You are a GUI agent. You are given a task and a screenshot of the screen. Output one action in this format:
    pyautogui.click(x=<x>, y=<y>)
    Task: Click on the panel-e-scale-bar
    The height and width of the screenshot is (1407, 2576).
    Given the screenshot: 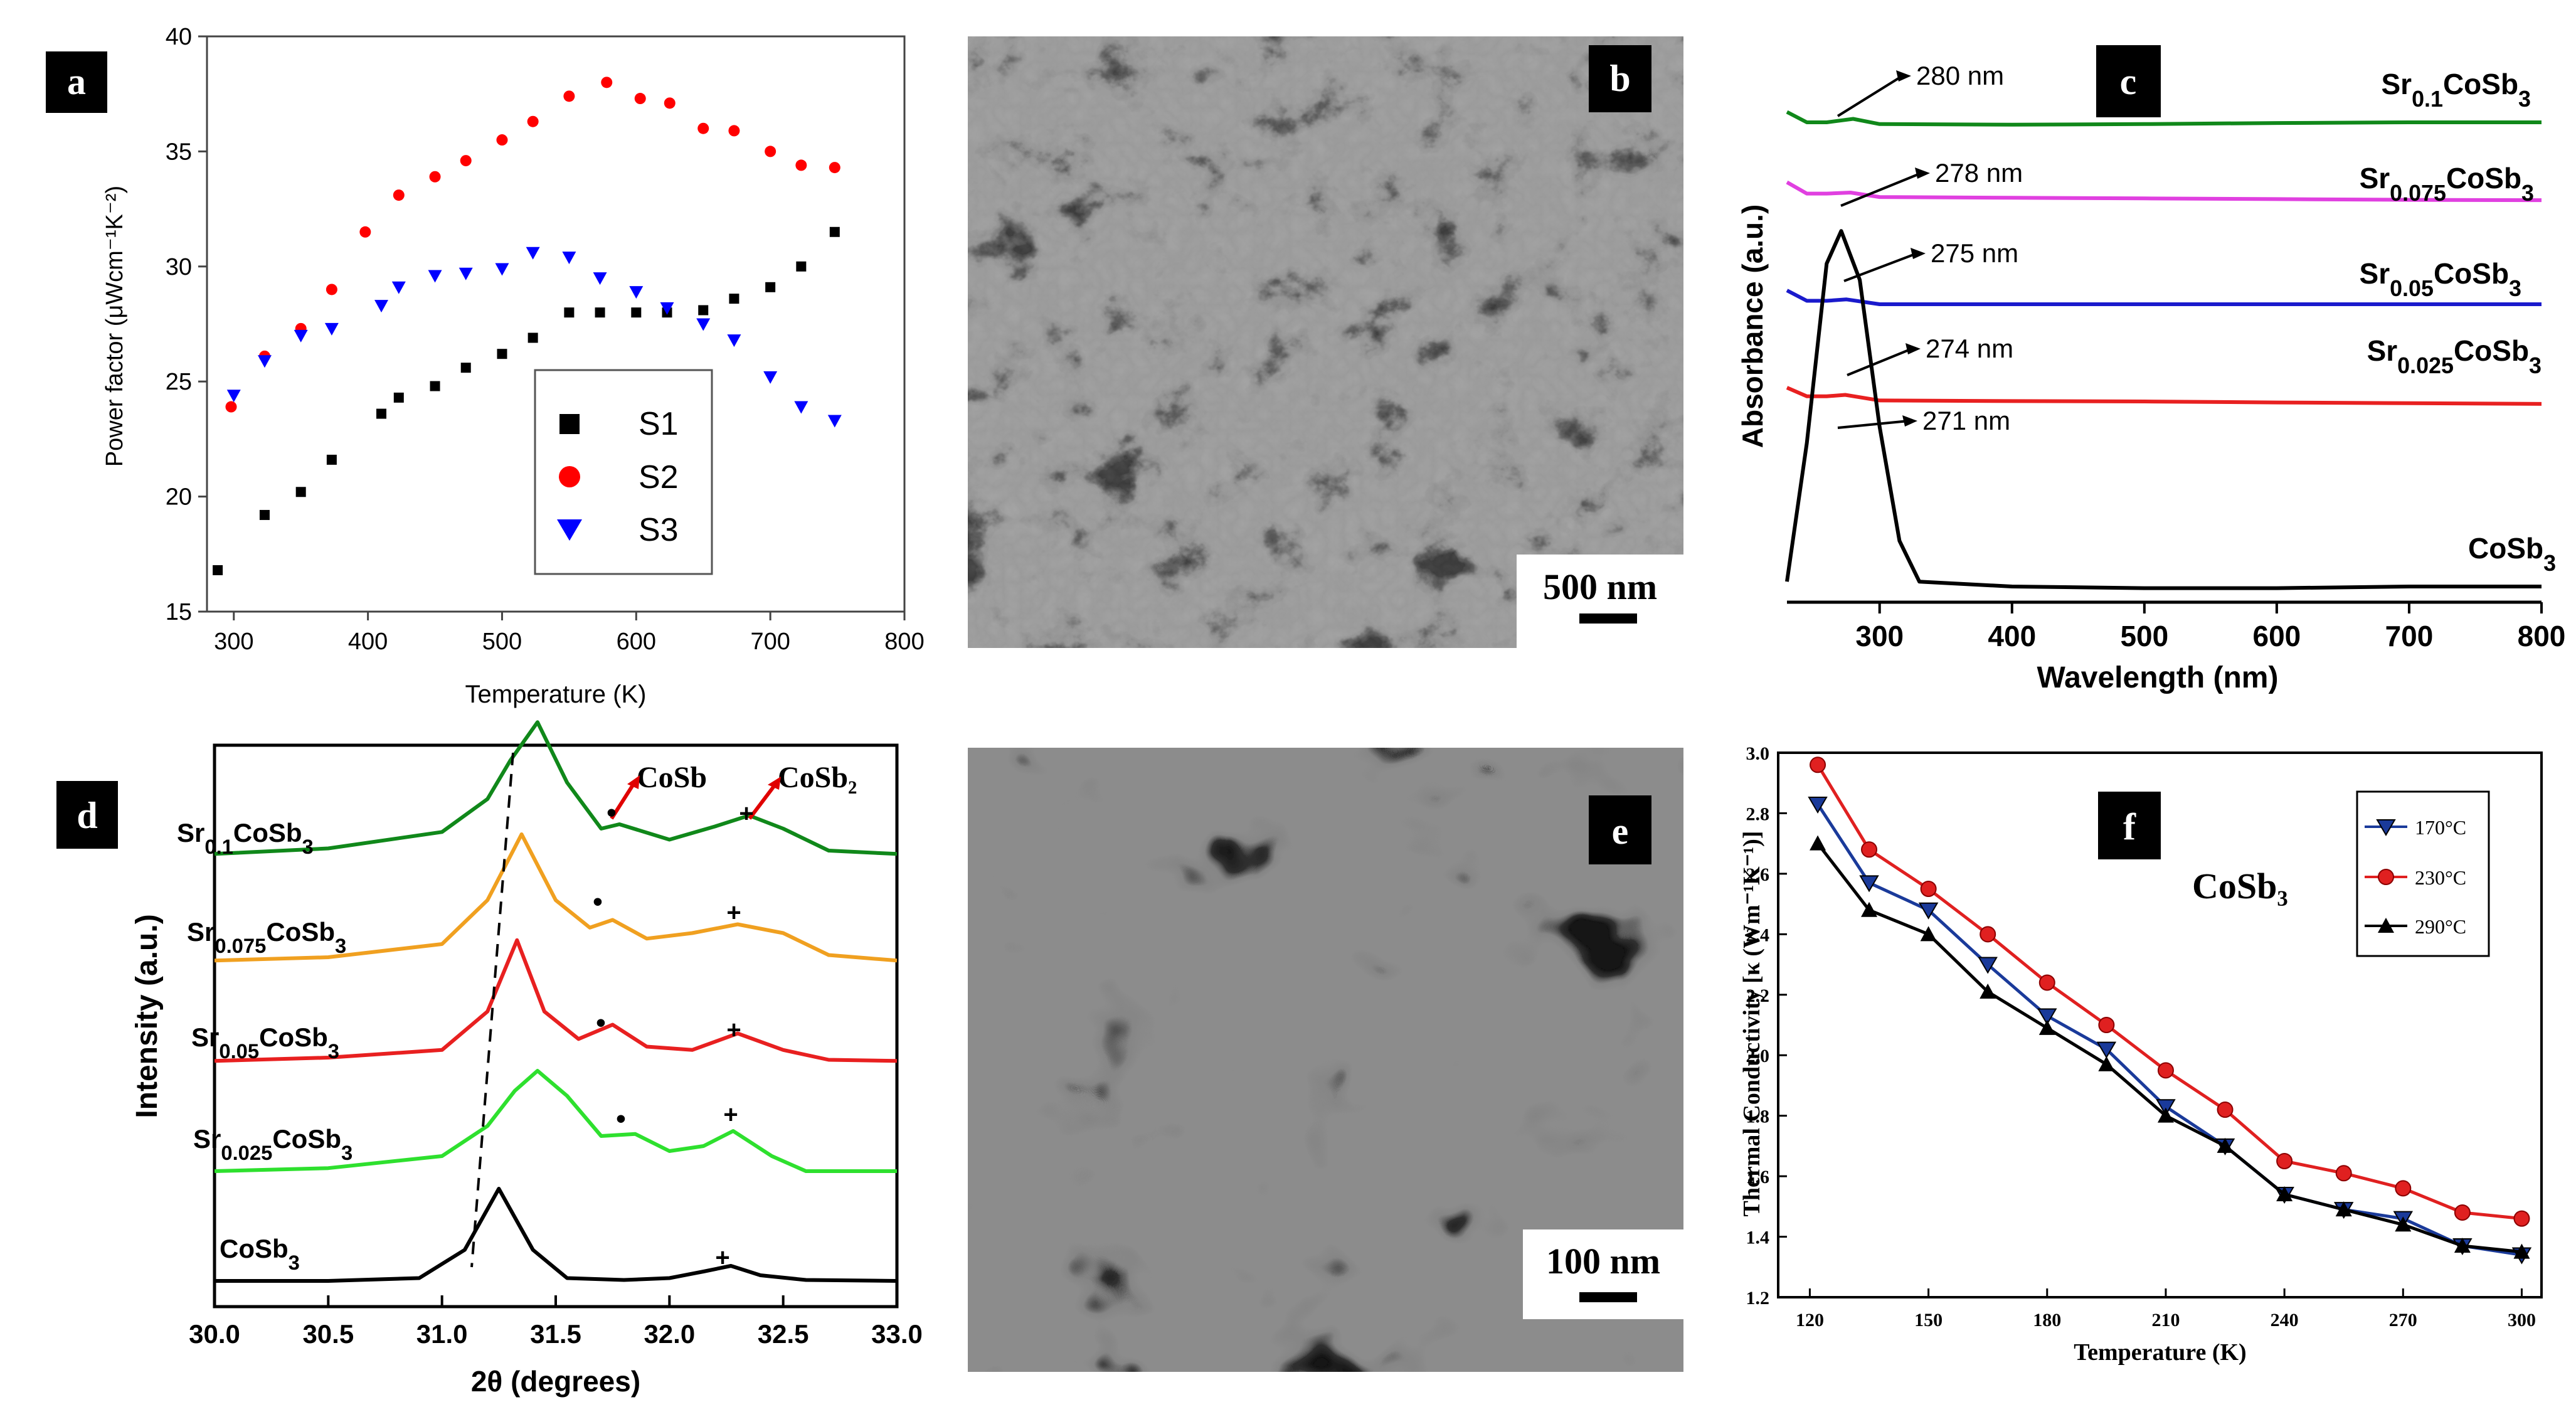 What is the action you would take?
    pyautogui.click(x=1608, y=1297)
    